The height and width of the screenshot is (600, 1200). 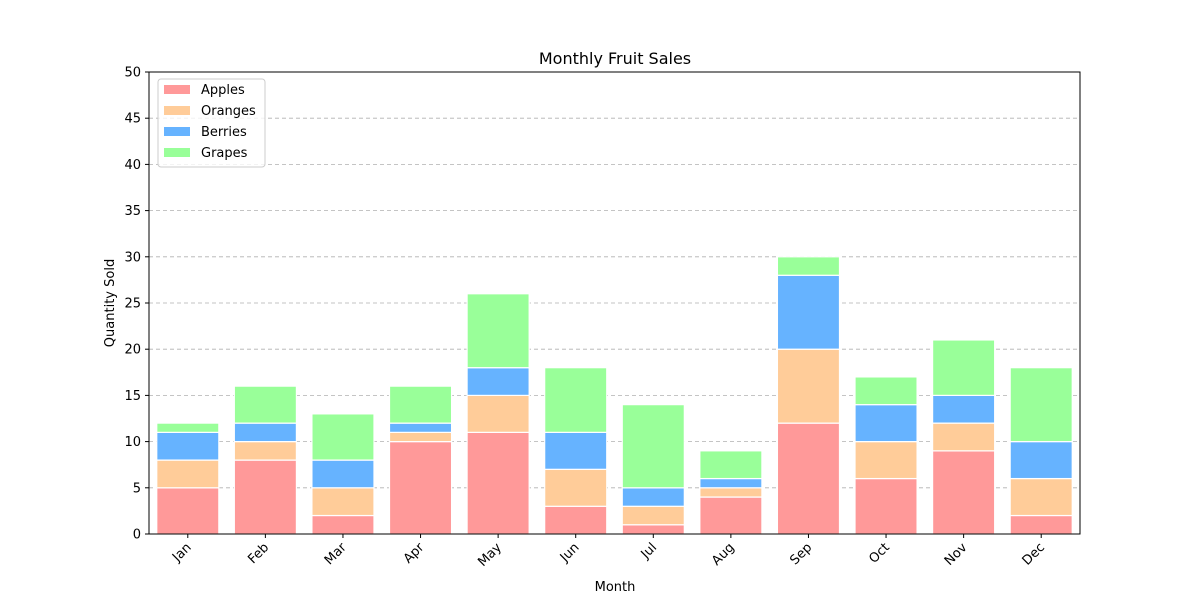 What do you see at coordinates (420, 427) in the screenshot?
I see `bar-berries-apr` at bounding box center [420, 427].